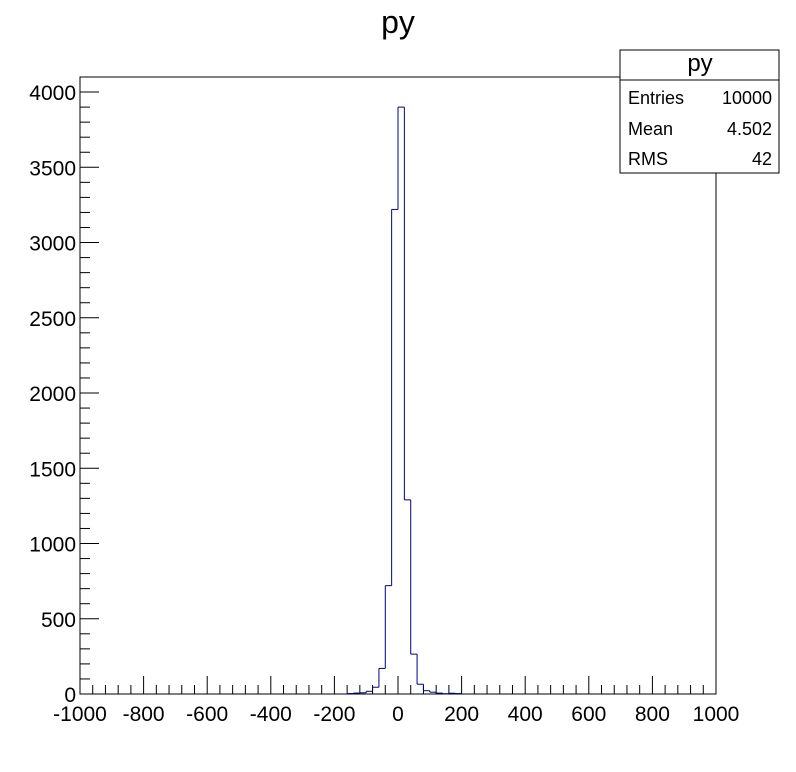 This screenshot has width=796, height=772. What do you see at coordinates (398, 714) in the screenshot?
I see `x-tick-label: 0` at bounding box center [398, 714].